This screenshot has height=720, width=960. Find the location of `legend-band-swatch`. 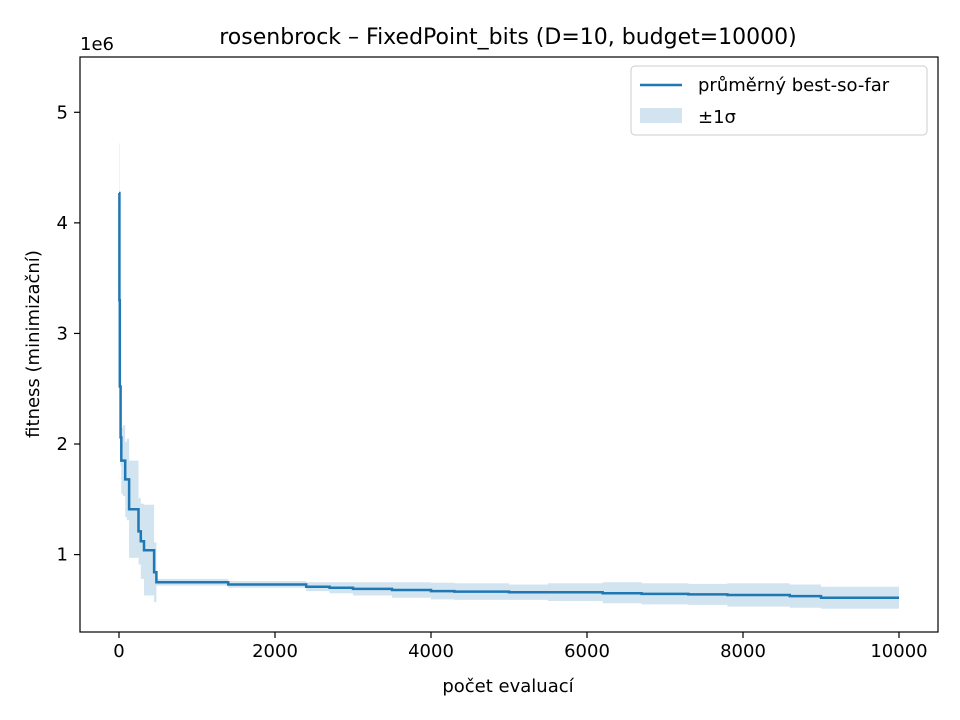

legend-band-swatch is located at coordinates (661, 115).